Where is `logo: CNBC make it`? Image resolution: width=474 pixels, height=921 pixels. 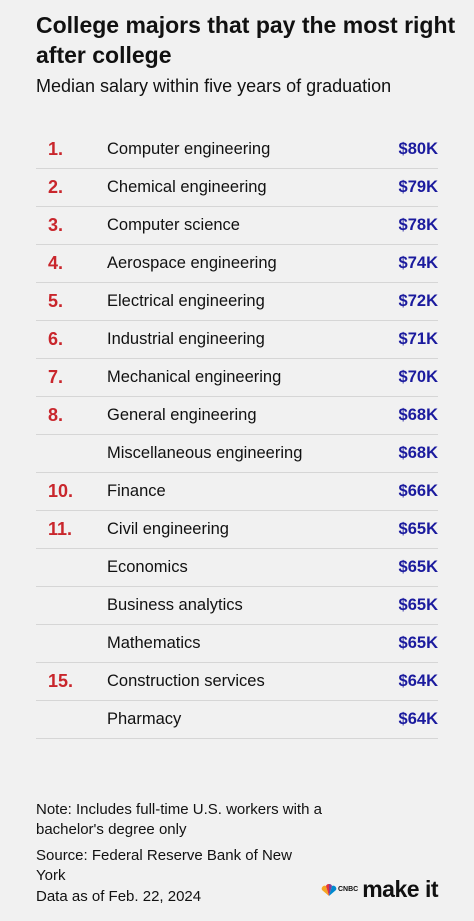 logo: CNBC make it is located at coordinates (379, 889).